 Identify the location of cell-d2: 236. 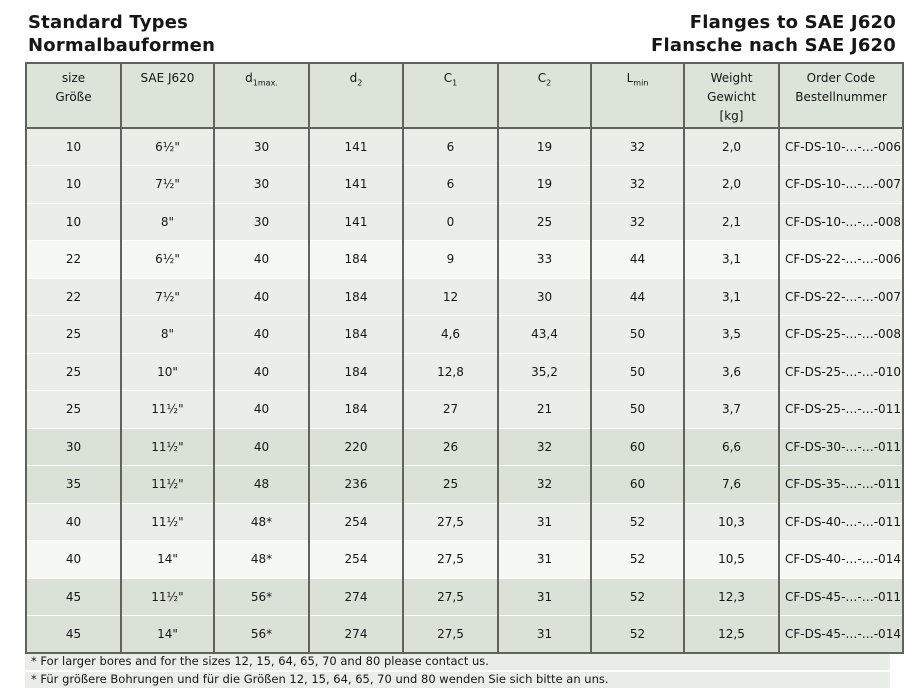
(355, 484).